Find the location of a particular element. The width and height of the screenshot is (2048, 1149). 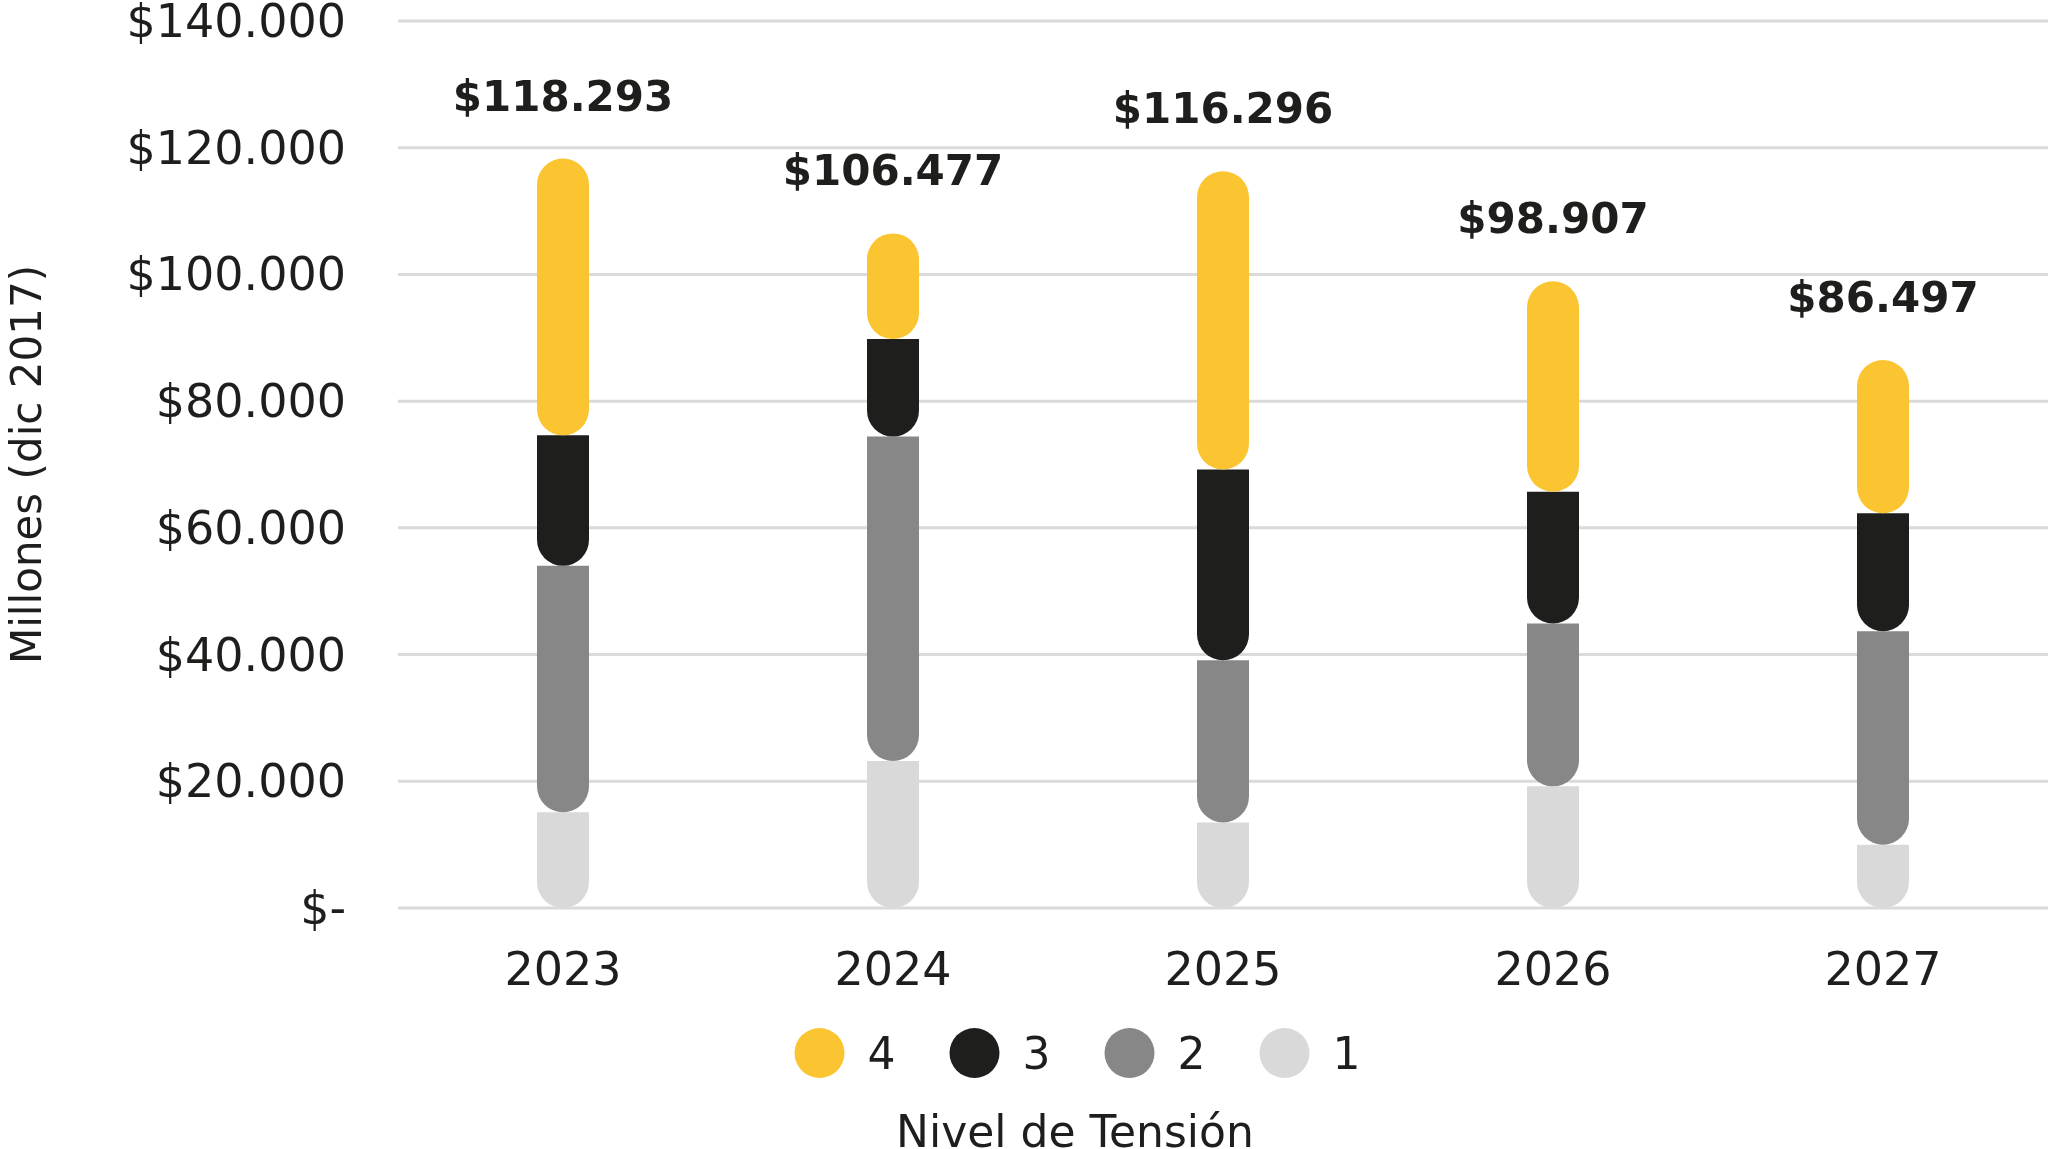

y-tick-label: $60.000 is located at coordinates (250, 527).